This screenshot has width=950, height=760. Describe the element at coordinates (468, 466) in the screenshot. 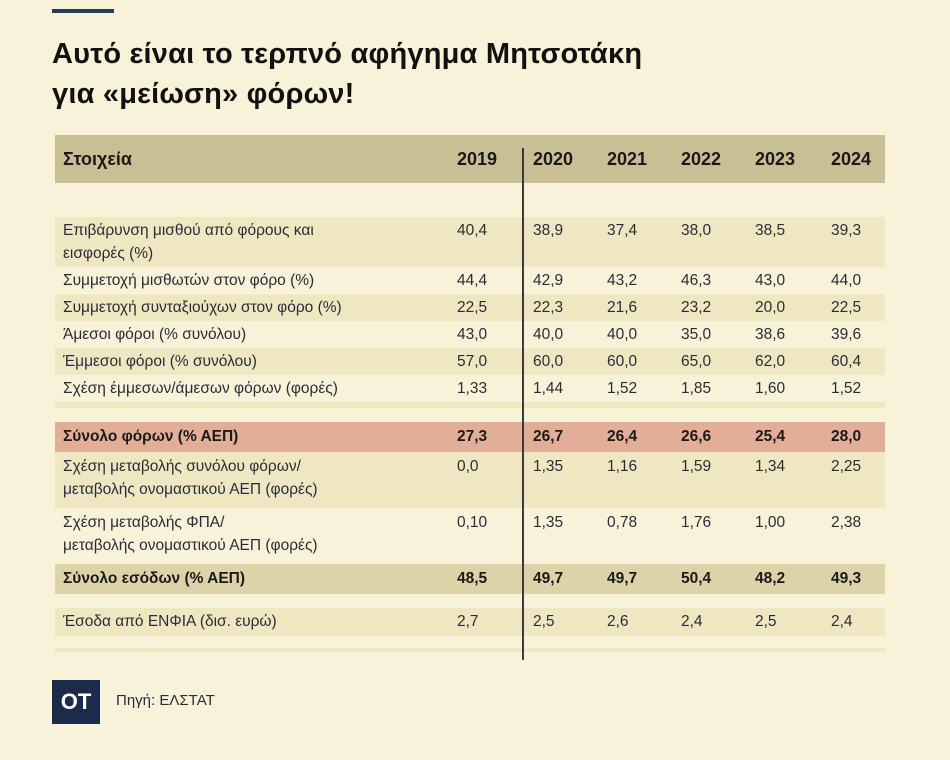

I see `table-cell: 0,0` at that location.